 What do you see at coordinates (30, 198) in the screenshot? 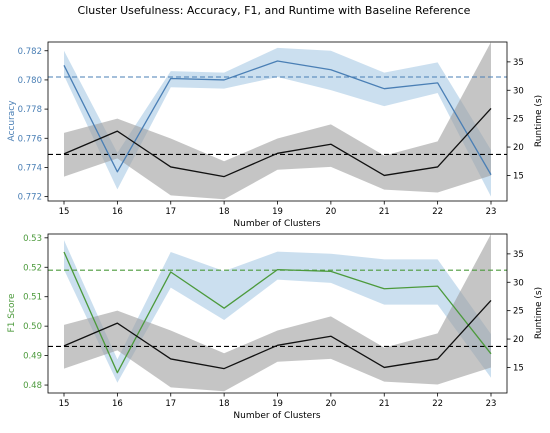
I see `left-tick-label: 0.772` at bounding box center [30, 198].